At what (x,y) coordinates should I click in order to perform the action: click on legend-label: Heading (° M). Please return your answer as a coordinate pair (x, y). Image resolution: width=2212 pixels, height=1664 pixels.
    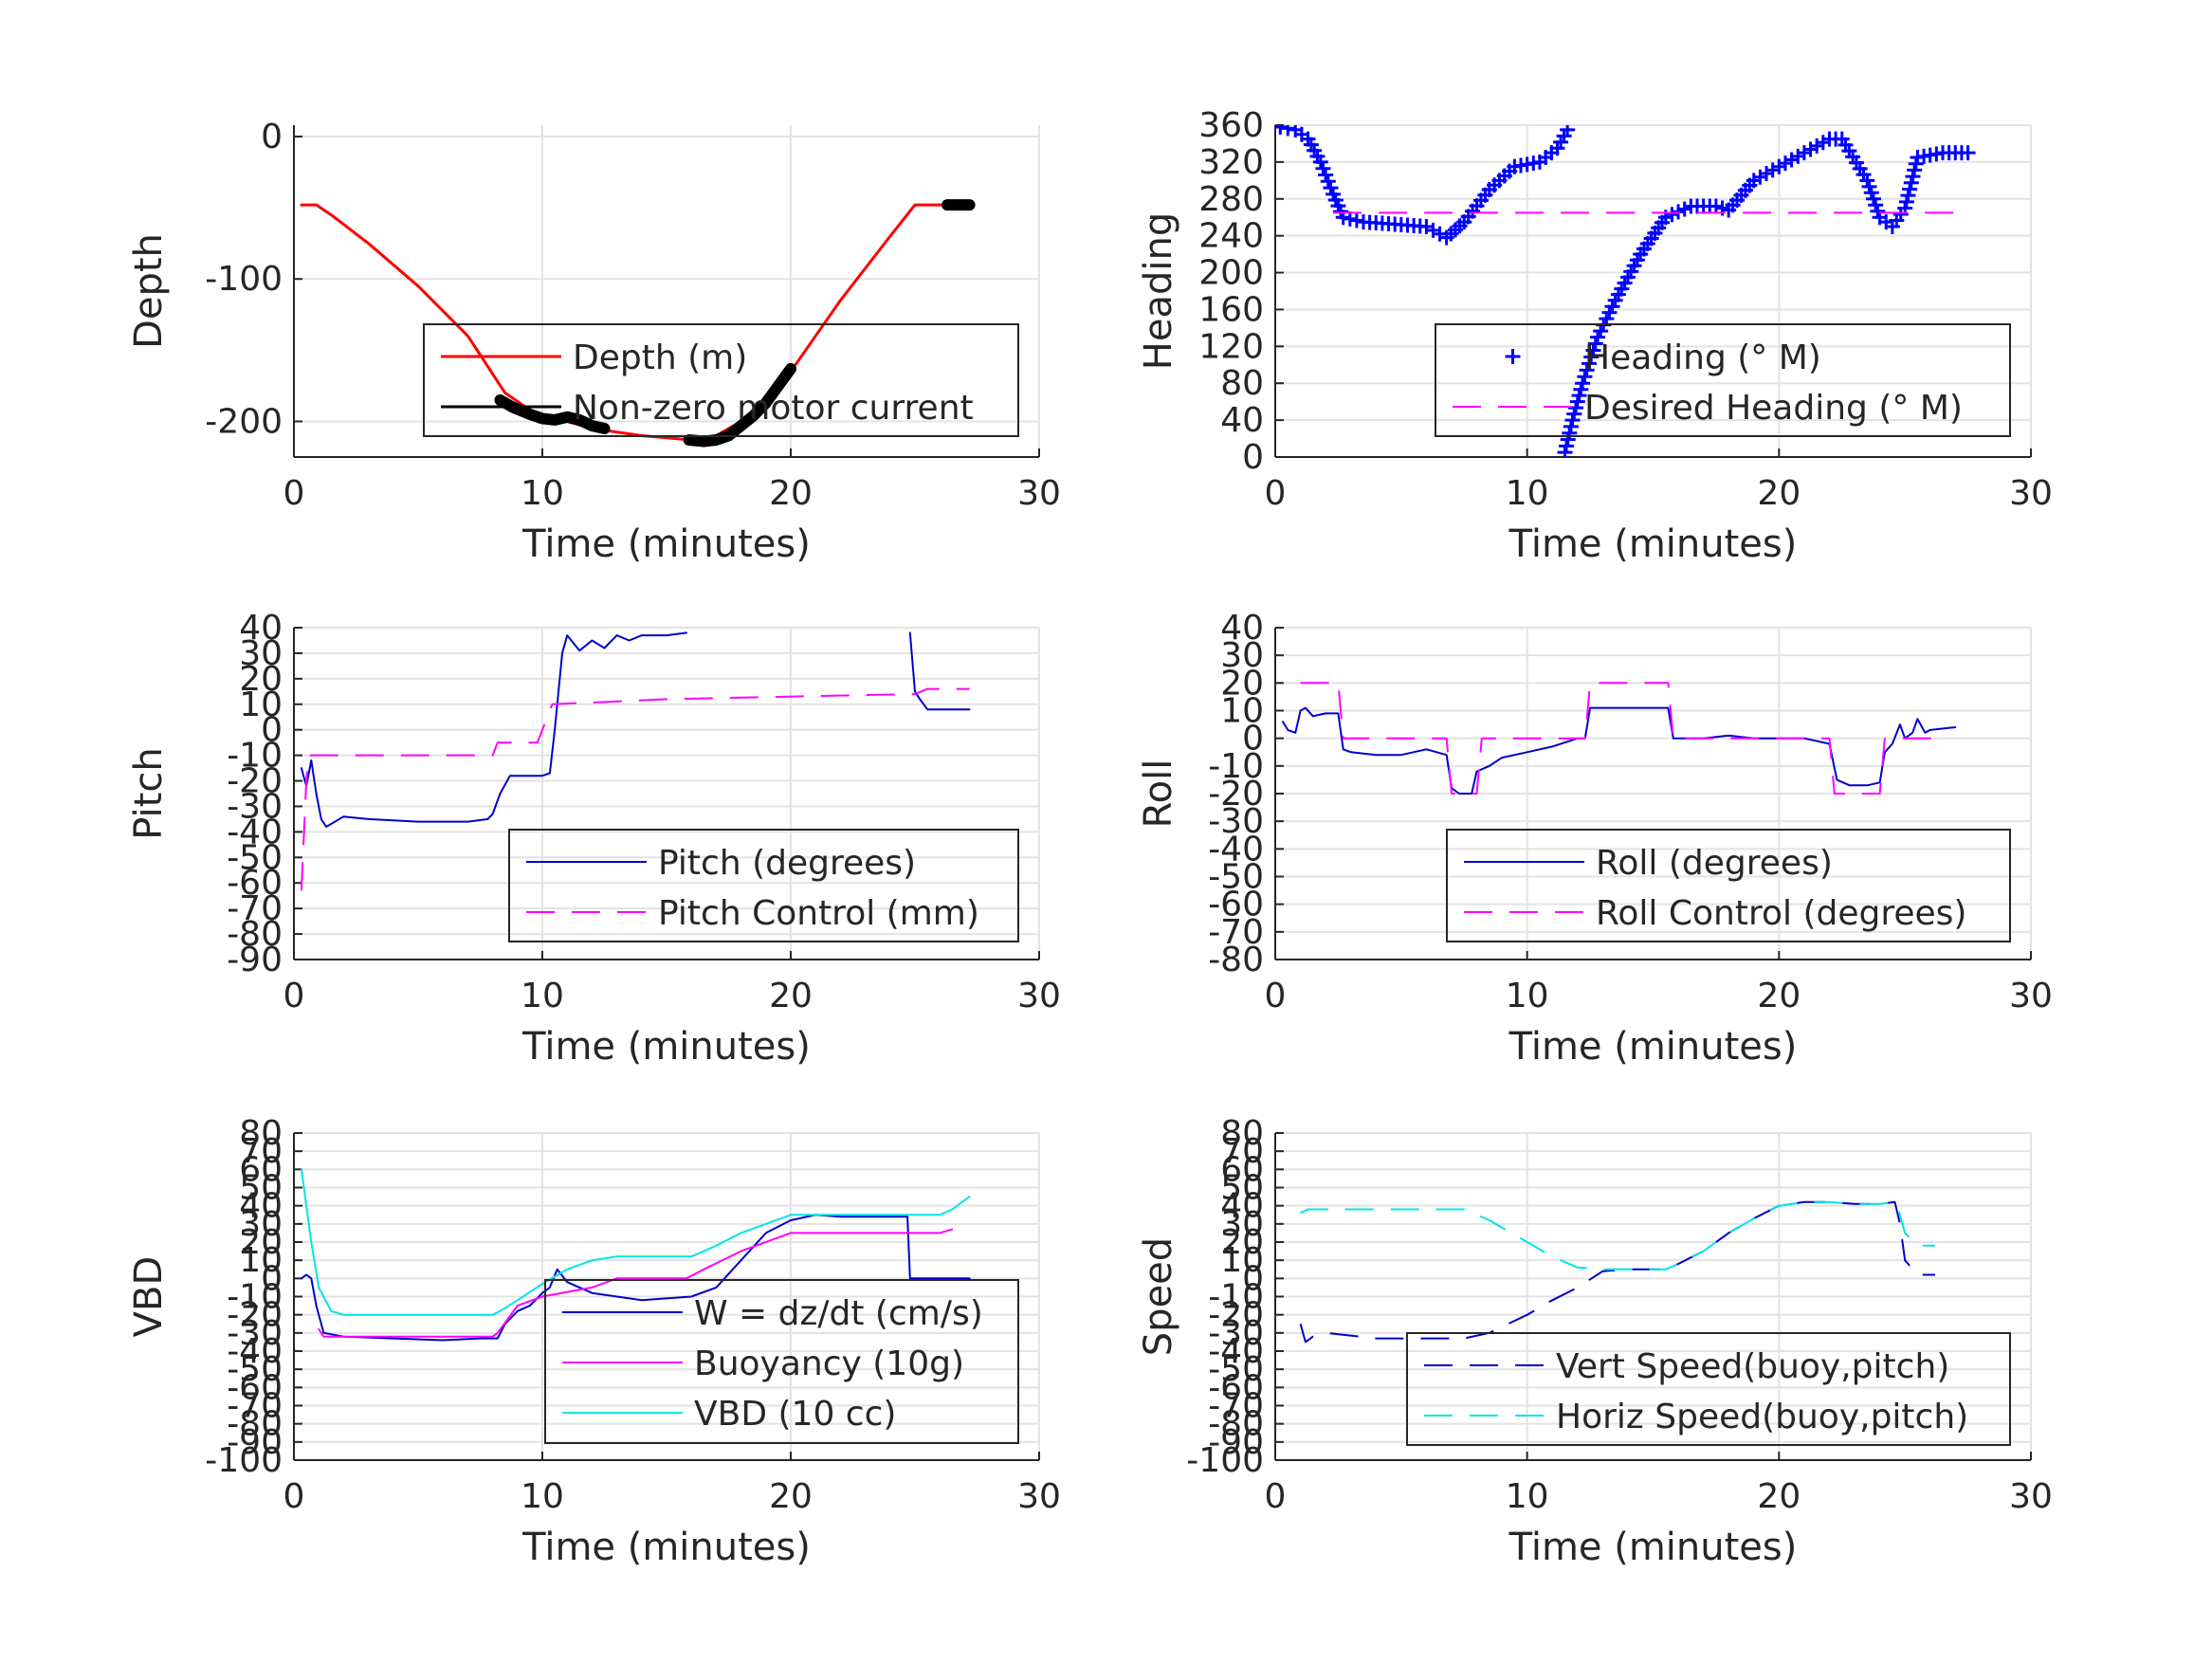
    Looking at the image, I should click on (1702, 357).